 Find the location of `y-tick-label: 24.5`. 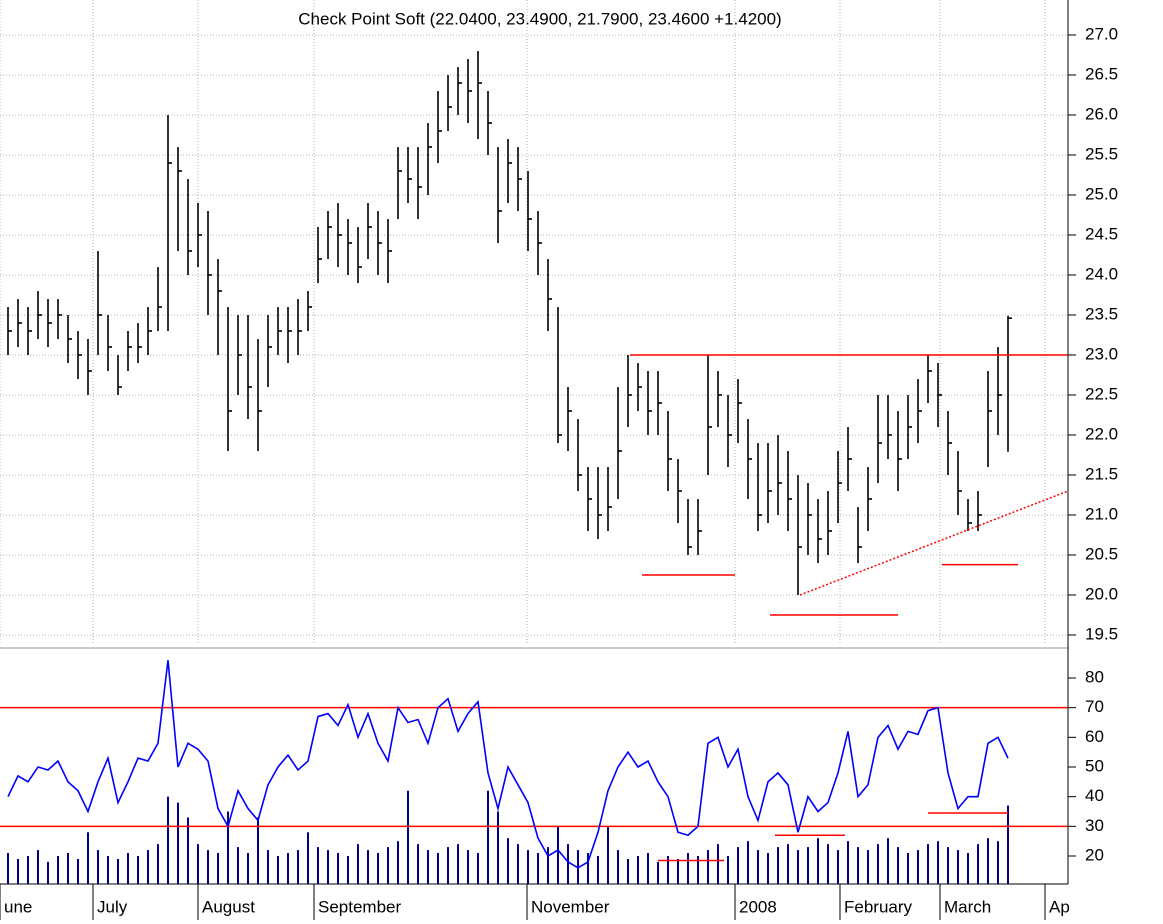

y-tick-label: 24.5 is located at coordinates (1101, 233).